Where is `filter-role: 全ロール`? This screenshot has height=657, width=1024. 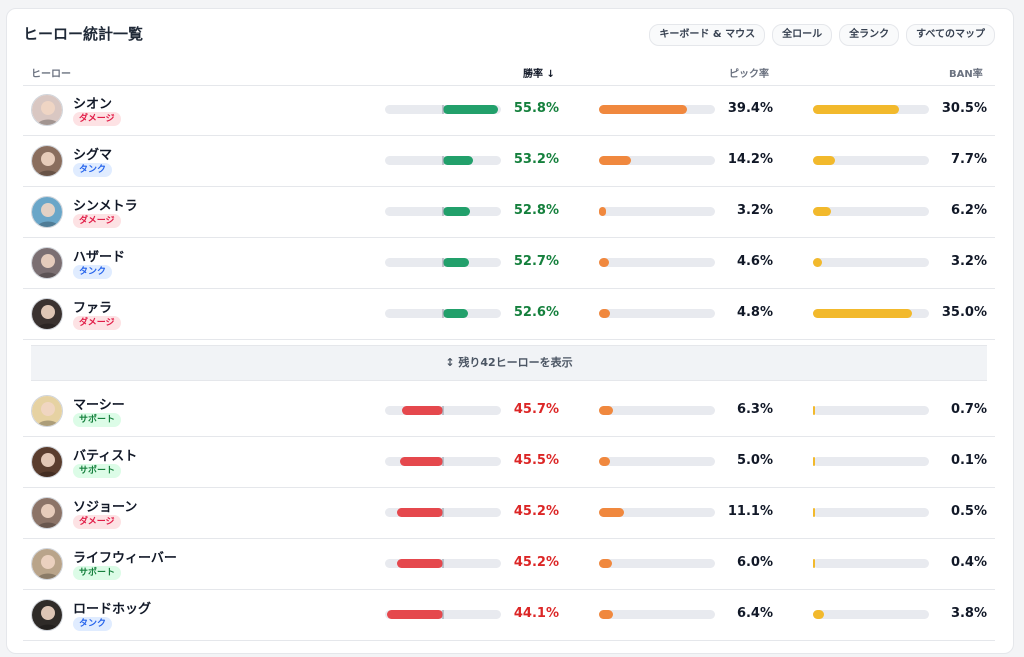 filter-role: 全ロール is located at coordinates (802, 35).